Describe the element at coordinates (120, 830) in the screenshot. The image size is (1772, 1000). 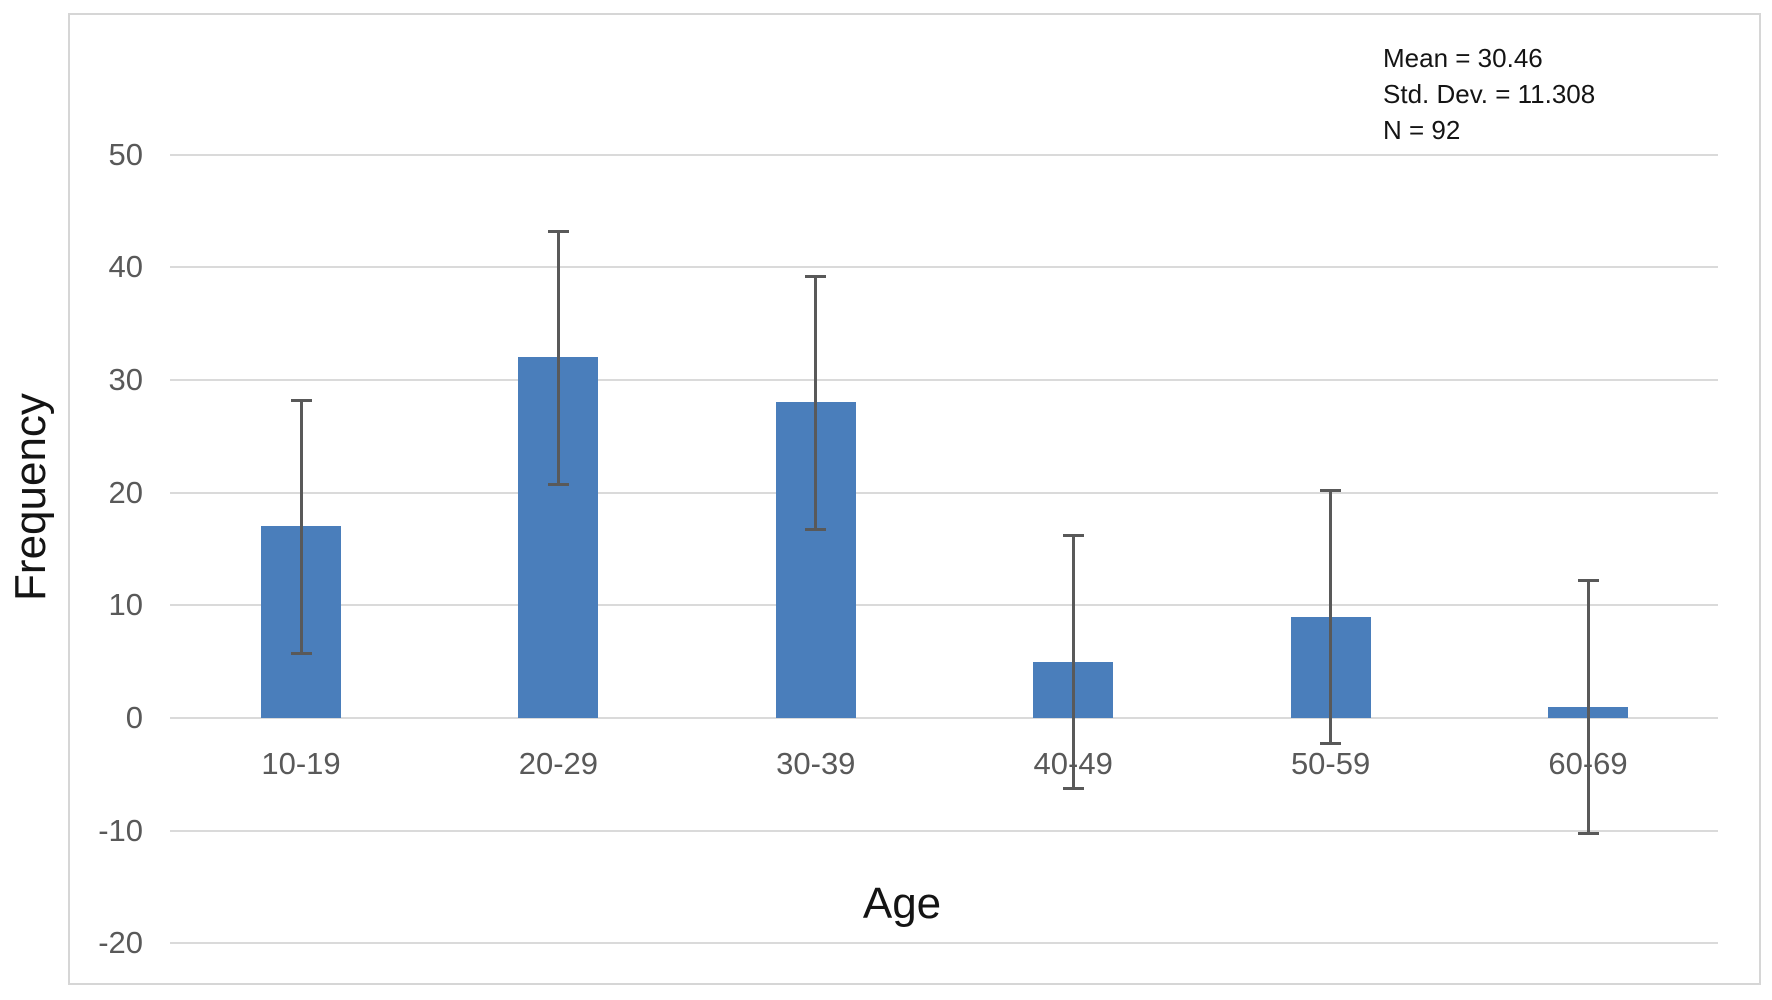
I see `y-tick-label--10: -10` at that location.